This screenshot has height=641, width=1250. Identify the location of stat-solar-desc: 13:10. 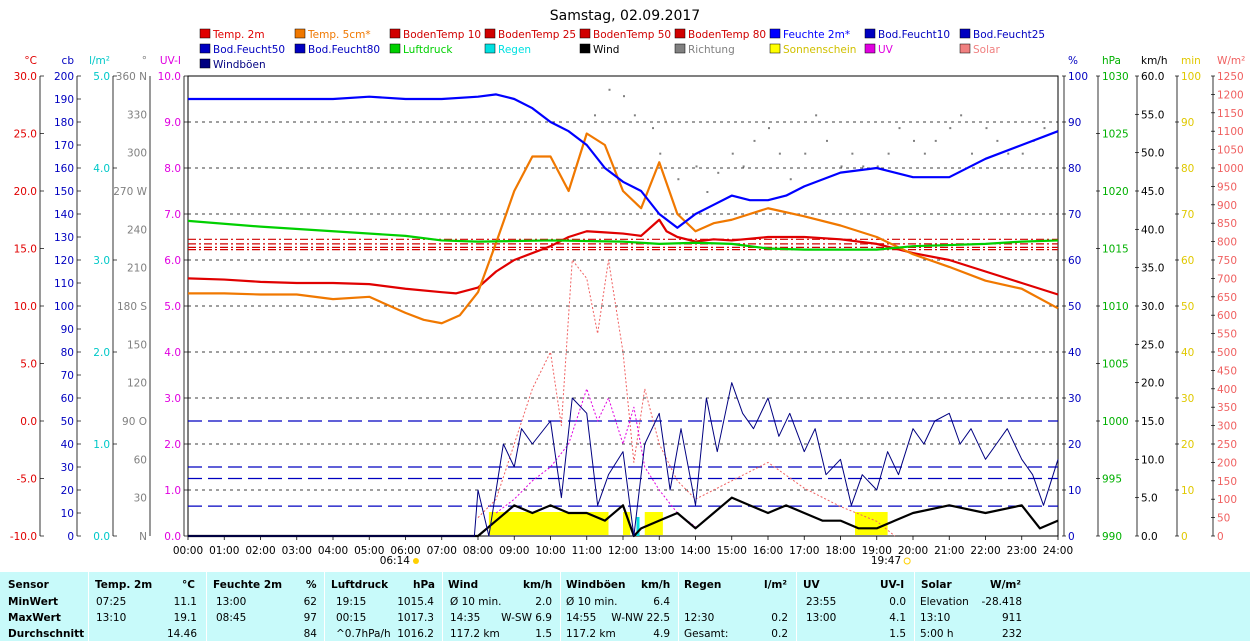
(935, 618).